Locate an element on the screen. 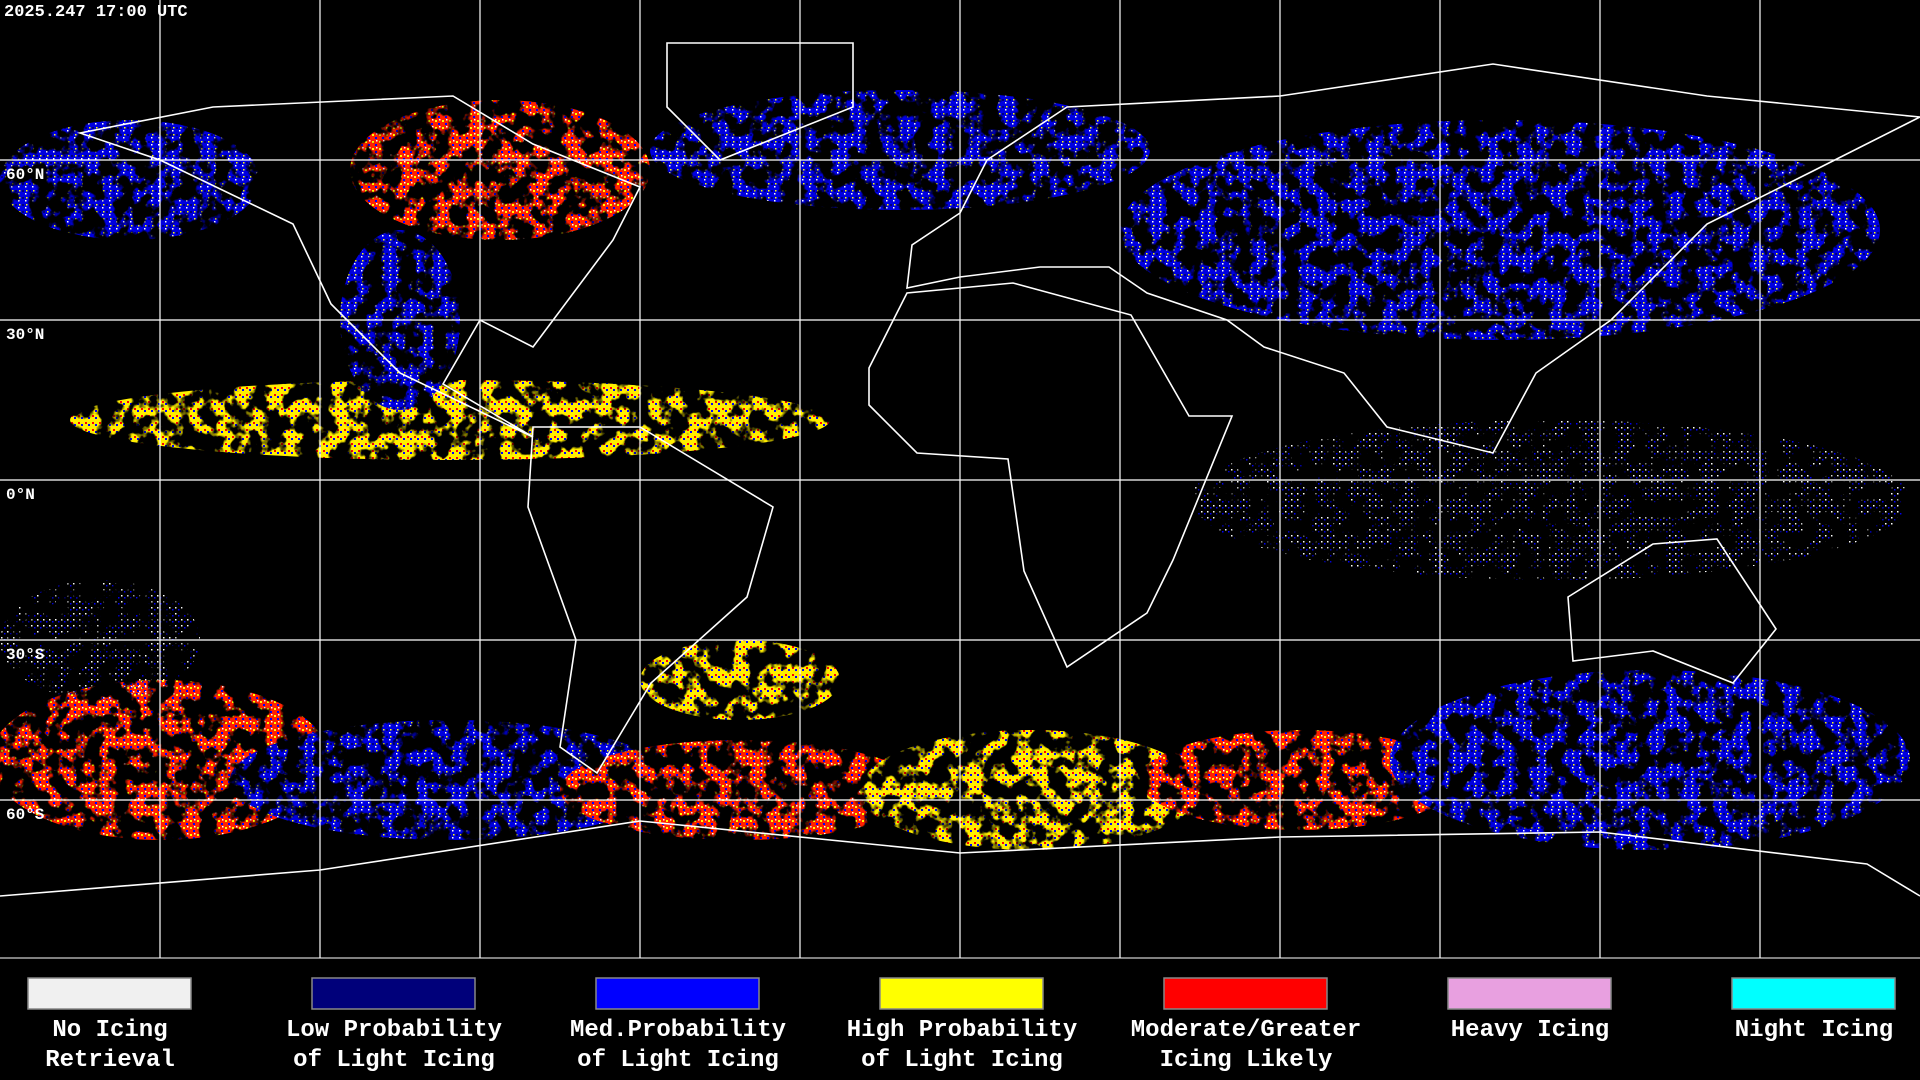 This screenshot has width=1920, height=1080. legend-label: Icing Likely is located at coordinates (1246, 1060).